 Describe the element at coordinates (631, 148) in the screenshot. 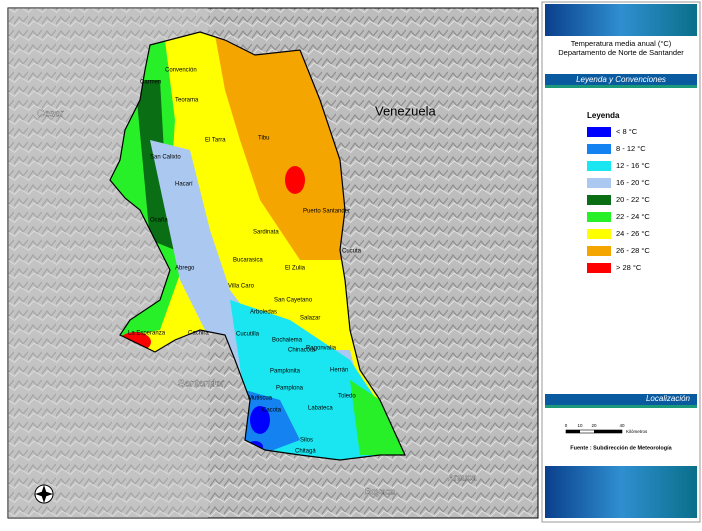

I see `legend-label: 8 - 12 °C` at that location.